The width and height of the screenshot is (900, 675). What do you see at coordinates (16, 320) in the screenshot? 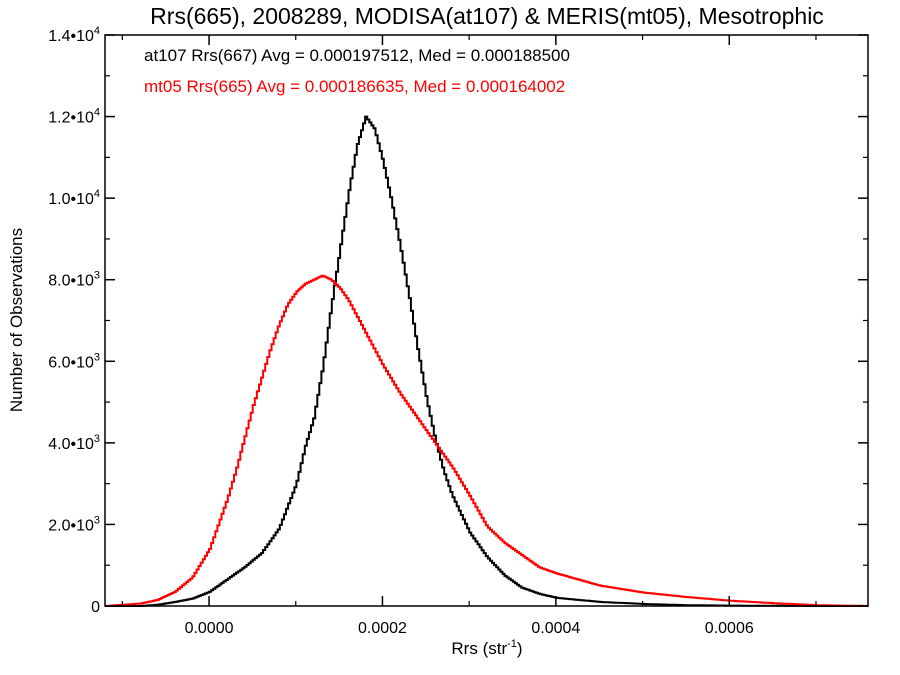
I see `y-axis-label: Number of Observations` at bounding box center [16, 320].